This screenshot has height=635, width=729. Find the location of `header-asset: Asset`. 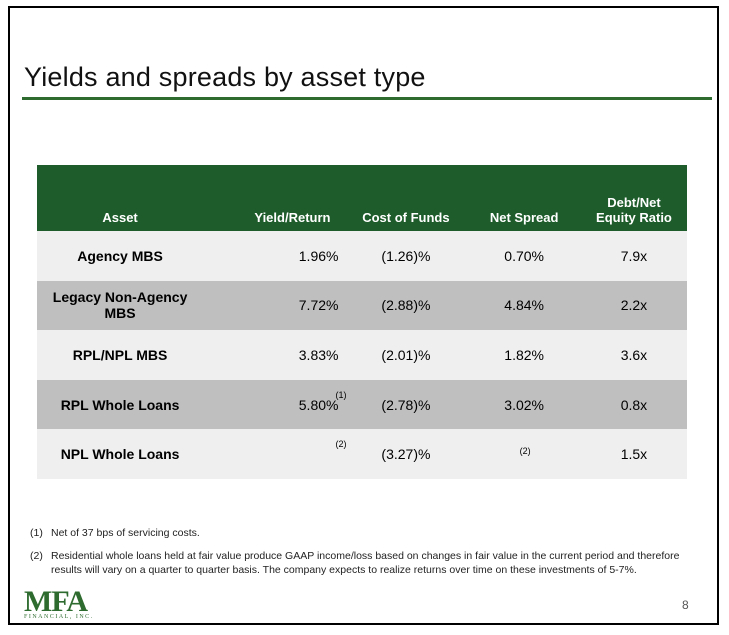

header-asset: Asset is located at coordinates (120, 198).